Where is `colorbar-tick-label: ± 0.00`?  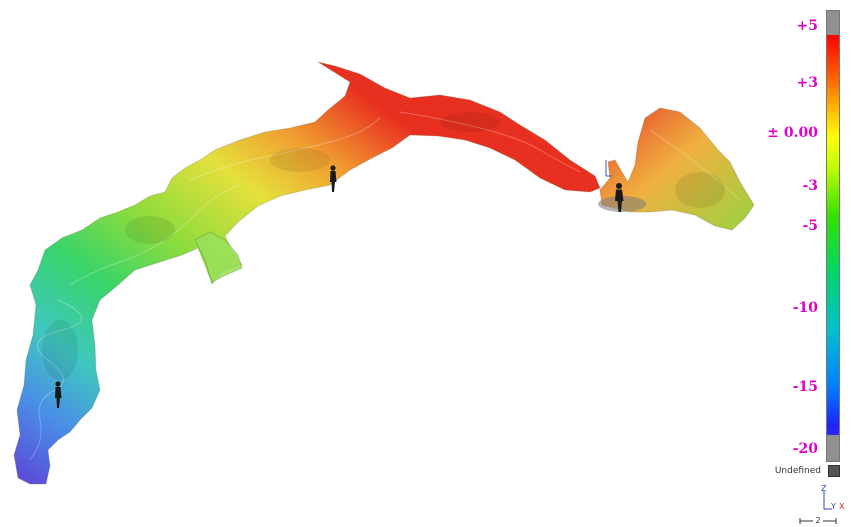
colorbar-tick-label: ± 0.00 is located at coordinates (792, 133).